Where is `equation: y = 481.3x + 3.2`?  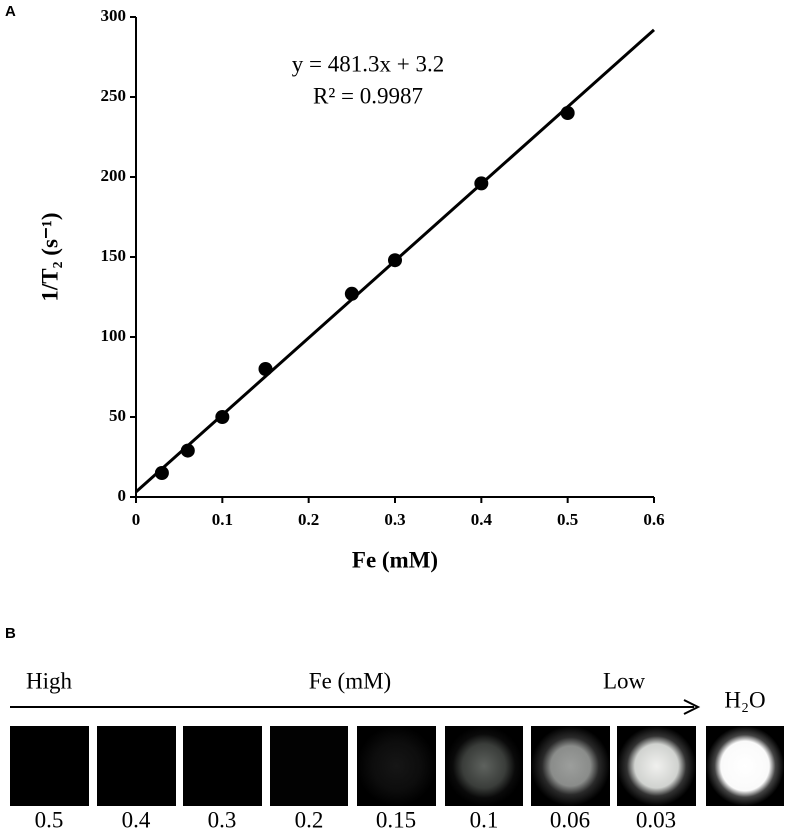 equation: y = 481.3x + 3.2 is located at coordinates (368, 63).